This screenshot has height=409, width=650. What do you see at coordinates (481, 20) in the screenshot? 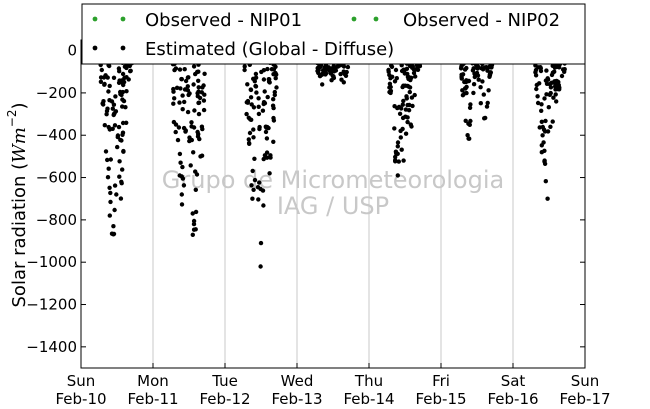
I see `legend-entry-nip02: Observed - NIP02` at bounding box center [481, 20].